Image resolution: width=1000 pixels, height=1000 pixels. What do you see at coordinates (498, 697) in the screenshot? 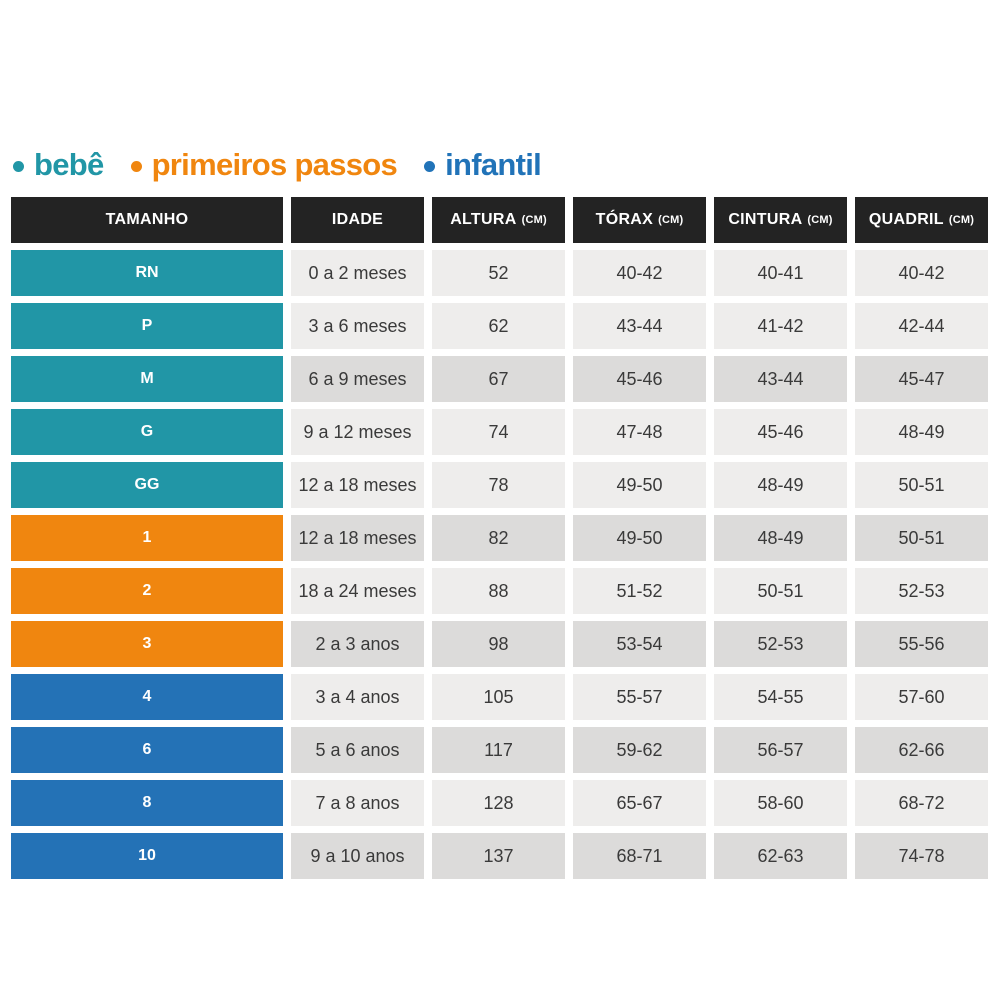
I see `altura-cell: 105` at bounding box center [498, 697].